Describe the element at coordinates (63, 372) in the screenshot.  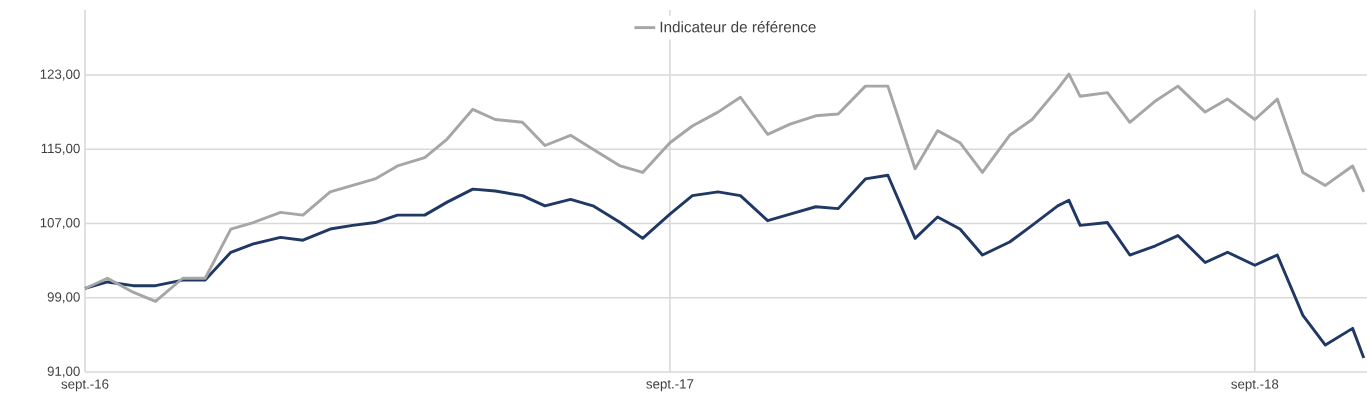
I see `y-tick-label: 91,00` at that location.